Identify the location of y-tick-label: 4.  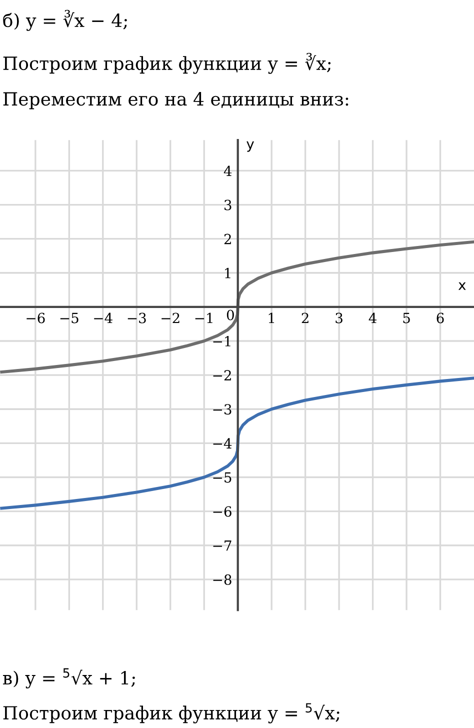
(228, 171).